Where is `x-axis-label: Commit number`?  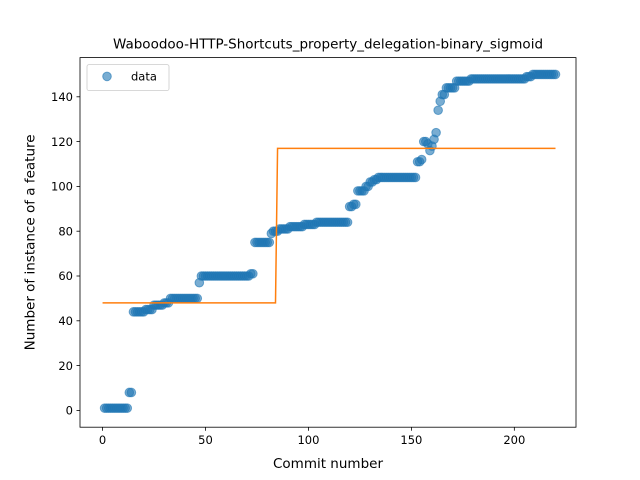
x-axis-label: Commit number is located at coordinates (328, 464).